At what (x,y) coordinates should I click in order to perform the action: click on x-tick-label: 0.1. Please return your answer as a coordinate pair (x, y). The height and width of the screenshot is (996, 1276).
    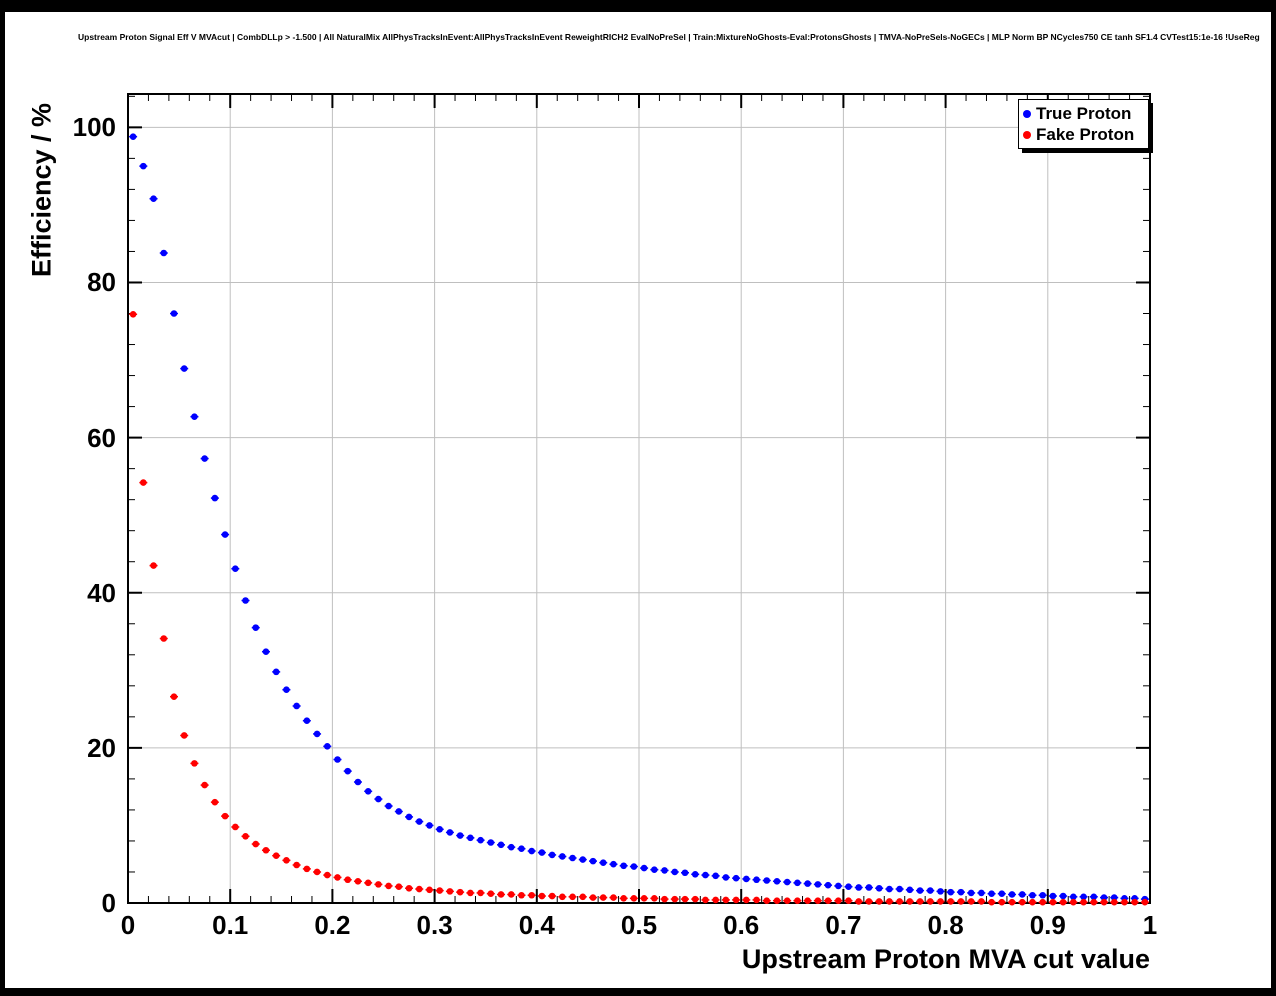
    Looking at the image, I should click on (230, 925).